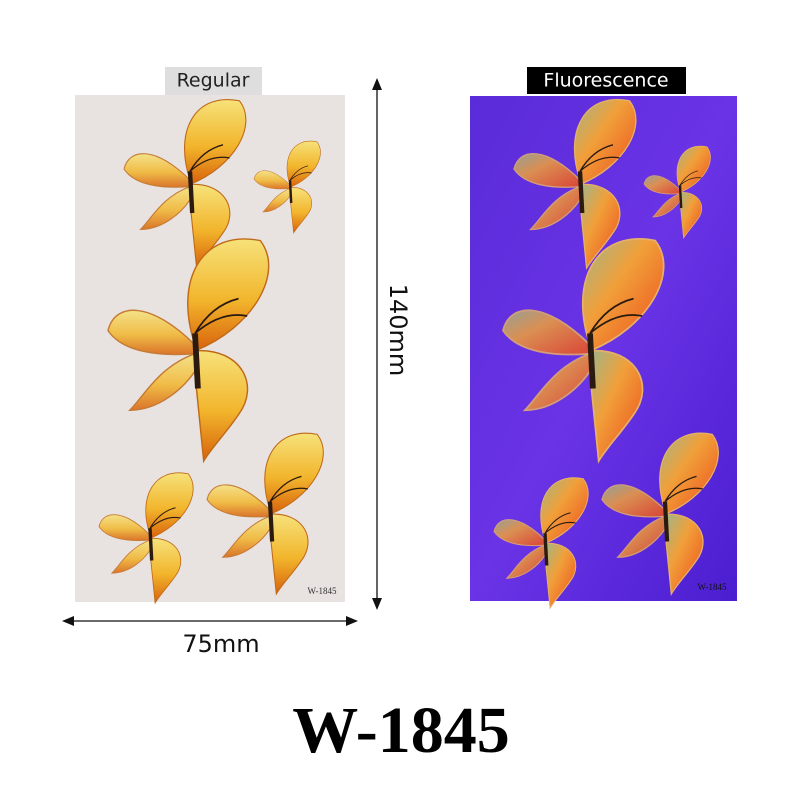 The image size is (800, 800). Describe the element at coordinates (401, 730) in the screenshot. I see `product-code: W-1845` at that location.